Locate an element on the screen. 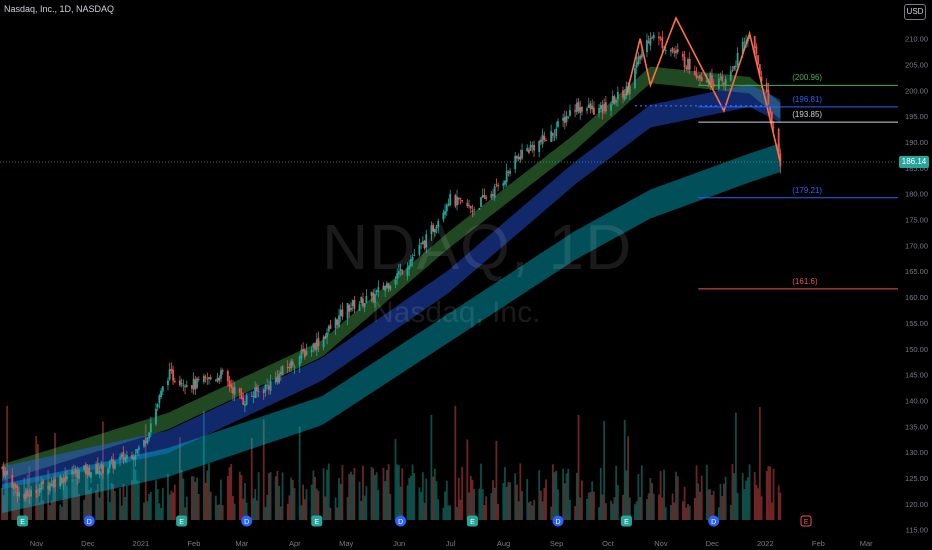 The width and height of the screenshot is (932, 550). time-tick-label: Dec is located at coordinates (88, 543).